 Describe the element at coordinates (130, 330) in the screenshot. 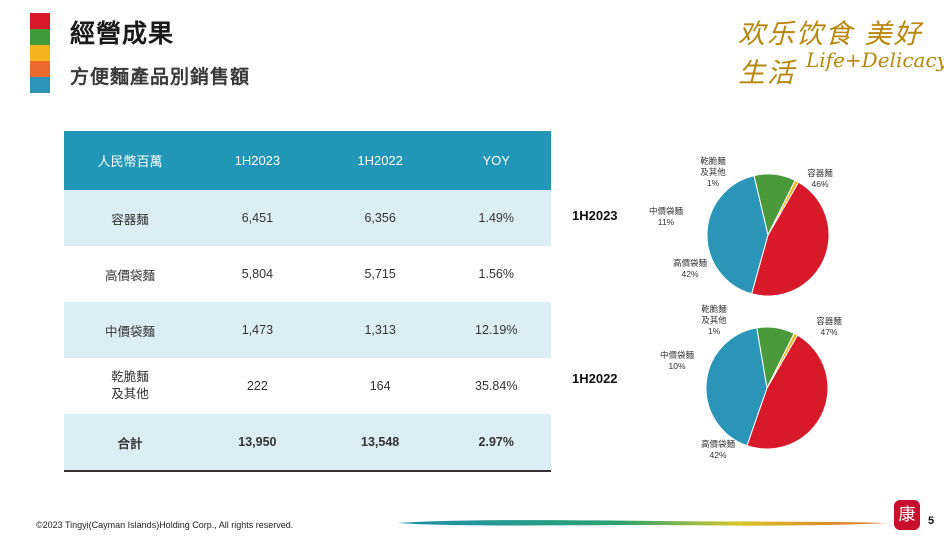

I see `row-label: 中價袋麵` at that location.